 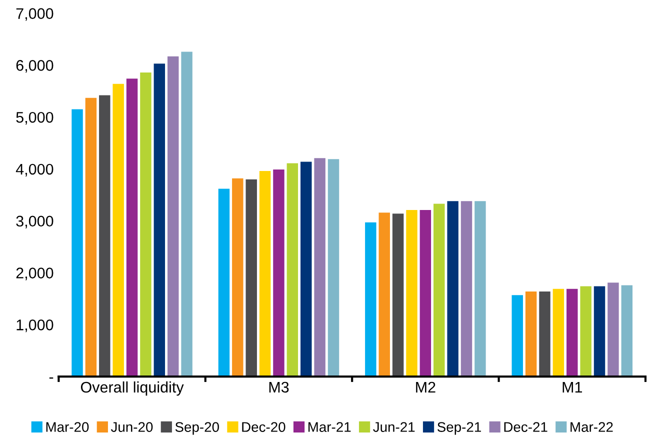 I want to click on y-tick-label: 2,000, so click(x=35, y=274).